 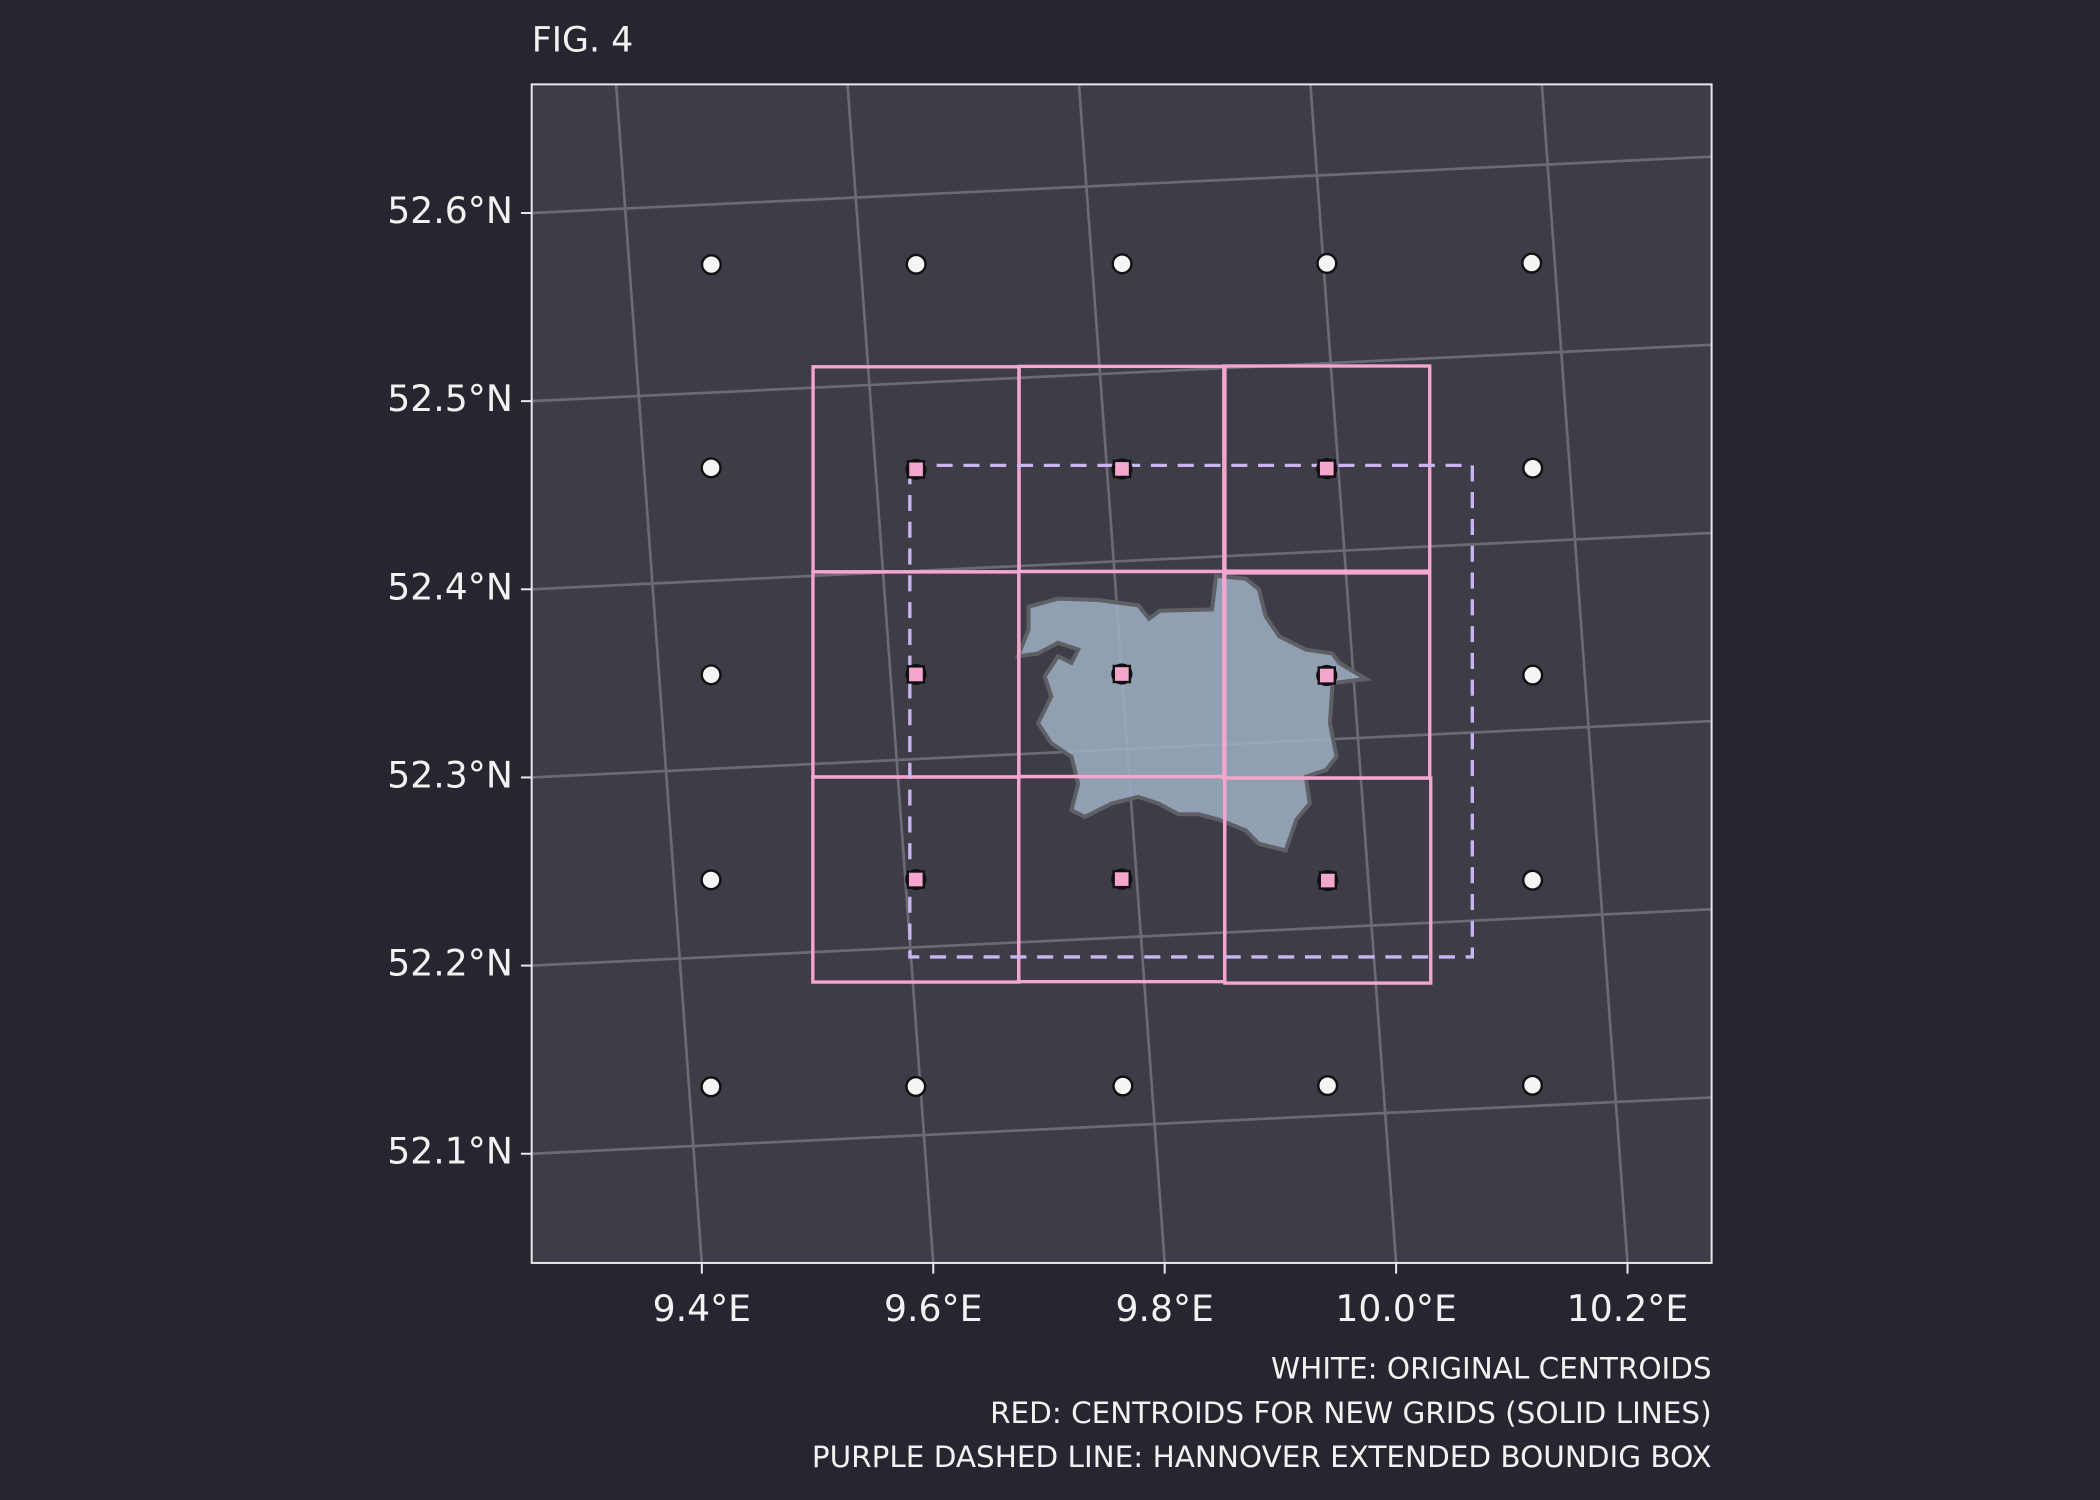 What do you see at coordinates (1395, 1308) in the screenshot?
I see `x-tick-label: 10.0°E` at bounding box center [1395, 1308].